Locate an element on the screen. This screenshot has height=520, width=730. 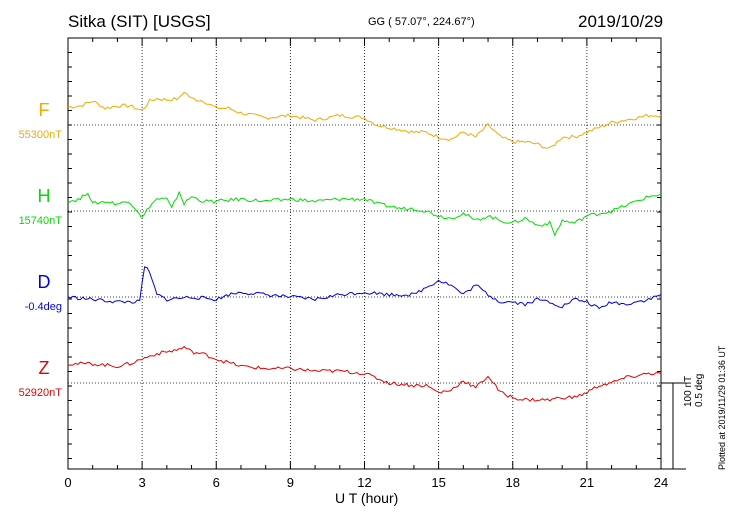
x-tick-label: 12 is located at coordinates (364, 482).